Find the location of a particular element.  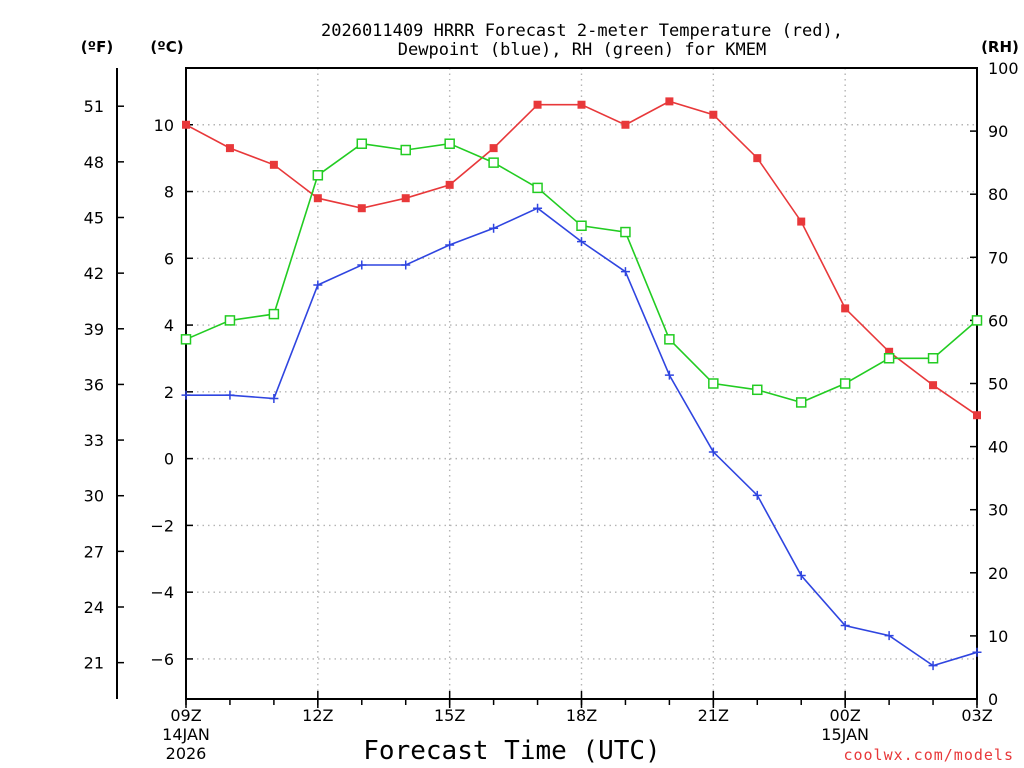

celsius-tick-label: 6 is located at coordinates (169, 258).